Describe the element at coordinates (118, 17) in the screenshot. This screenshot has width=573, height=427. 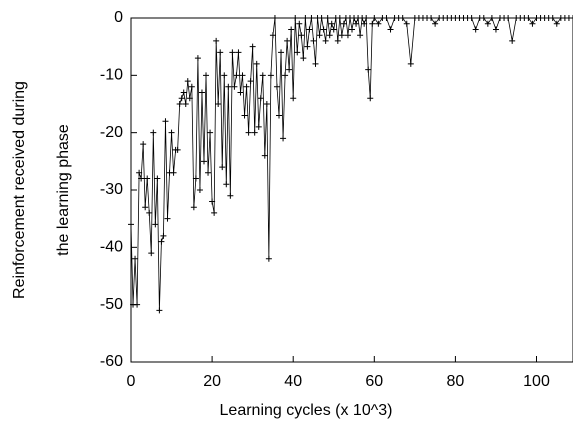
I see `y-tick-label: 0` at that location.